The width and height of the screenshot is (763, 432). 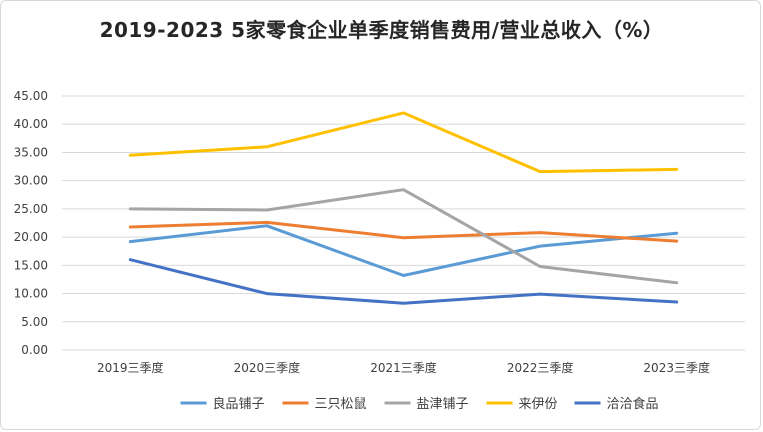 What do you see at coordinates (31, 152) in the screenshot?
I see `y-tick-label: 35.00` at bounding box center [31, 152].